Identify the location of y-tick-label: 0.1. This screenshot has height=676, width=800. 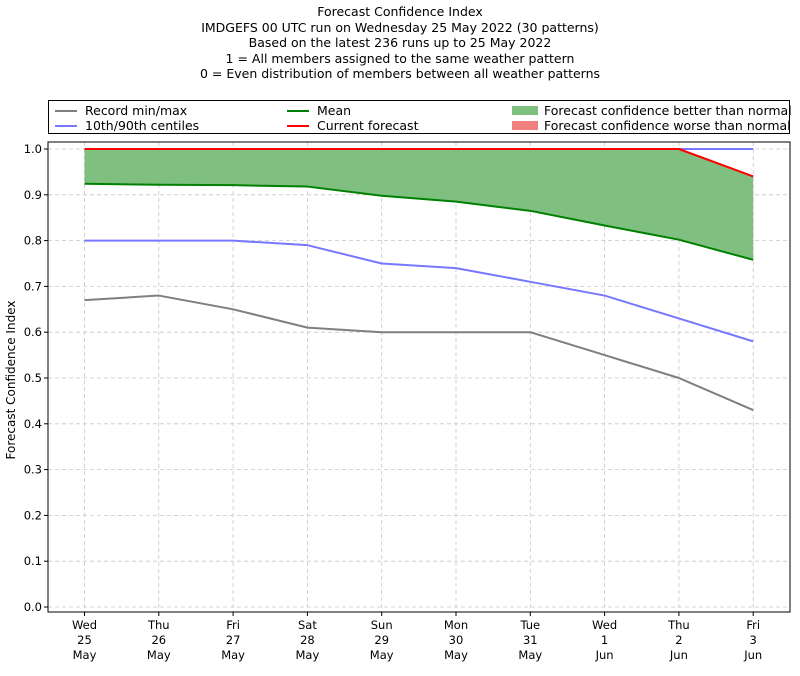
(33, 561).